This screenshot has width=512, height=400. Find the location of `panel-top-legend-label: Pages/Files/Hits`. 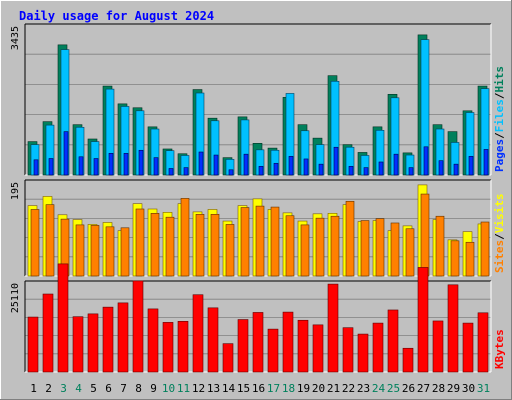

panel-top-legend-label: Pages/Files/Hits is located at coordinates (499, 119).